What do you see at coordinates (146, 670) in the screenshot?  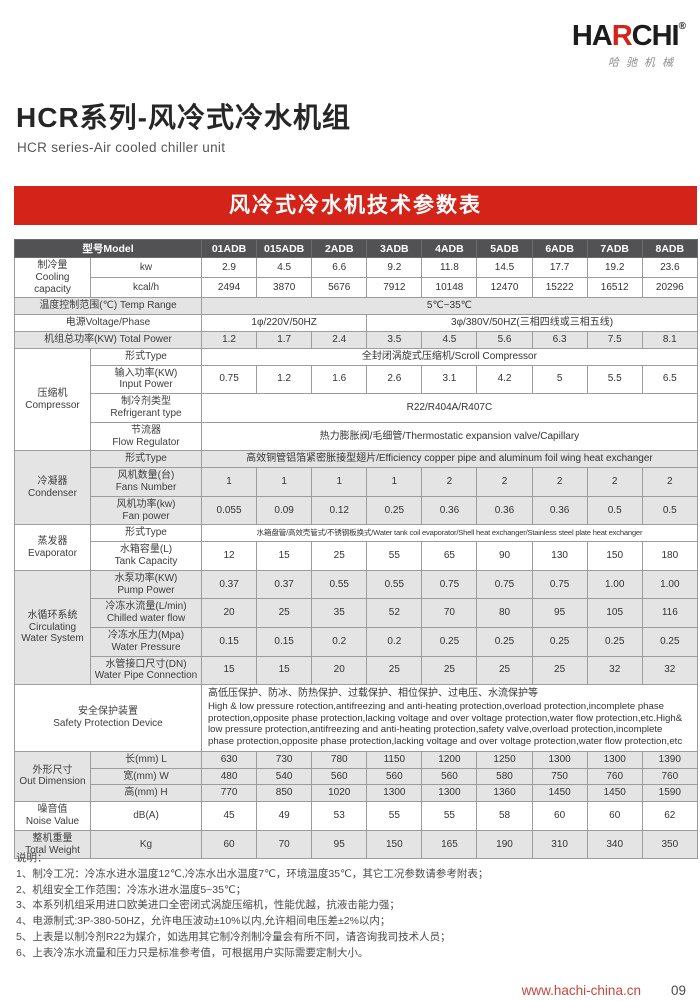 I see `row-sublabel: 水管接口尺寸(DN) Water Pipe Connection` at bounding box center [146, 670].